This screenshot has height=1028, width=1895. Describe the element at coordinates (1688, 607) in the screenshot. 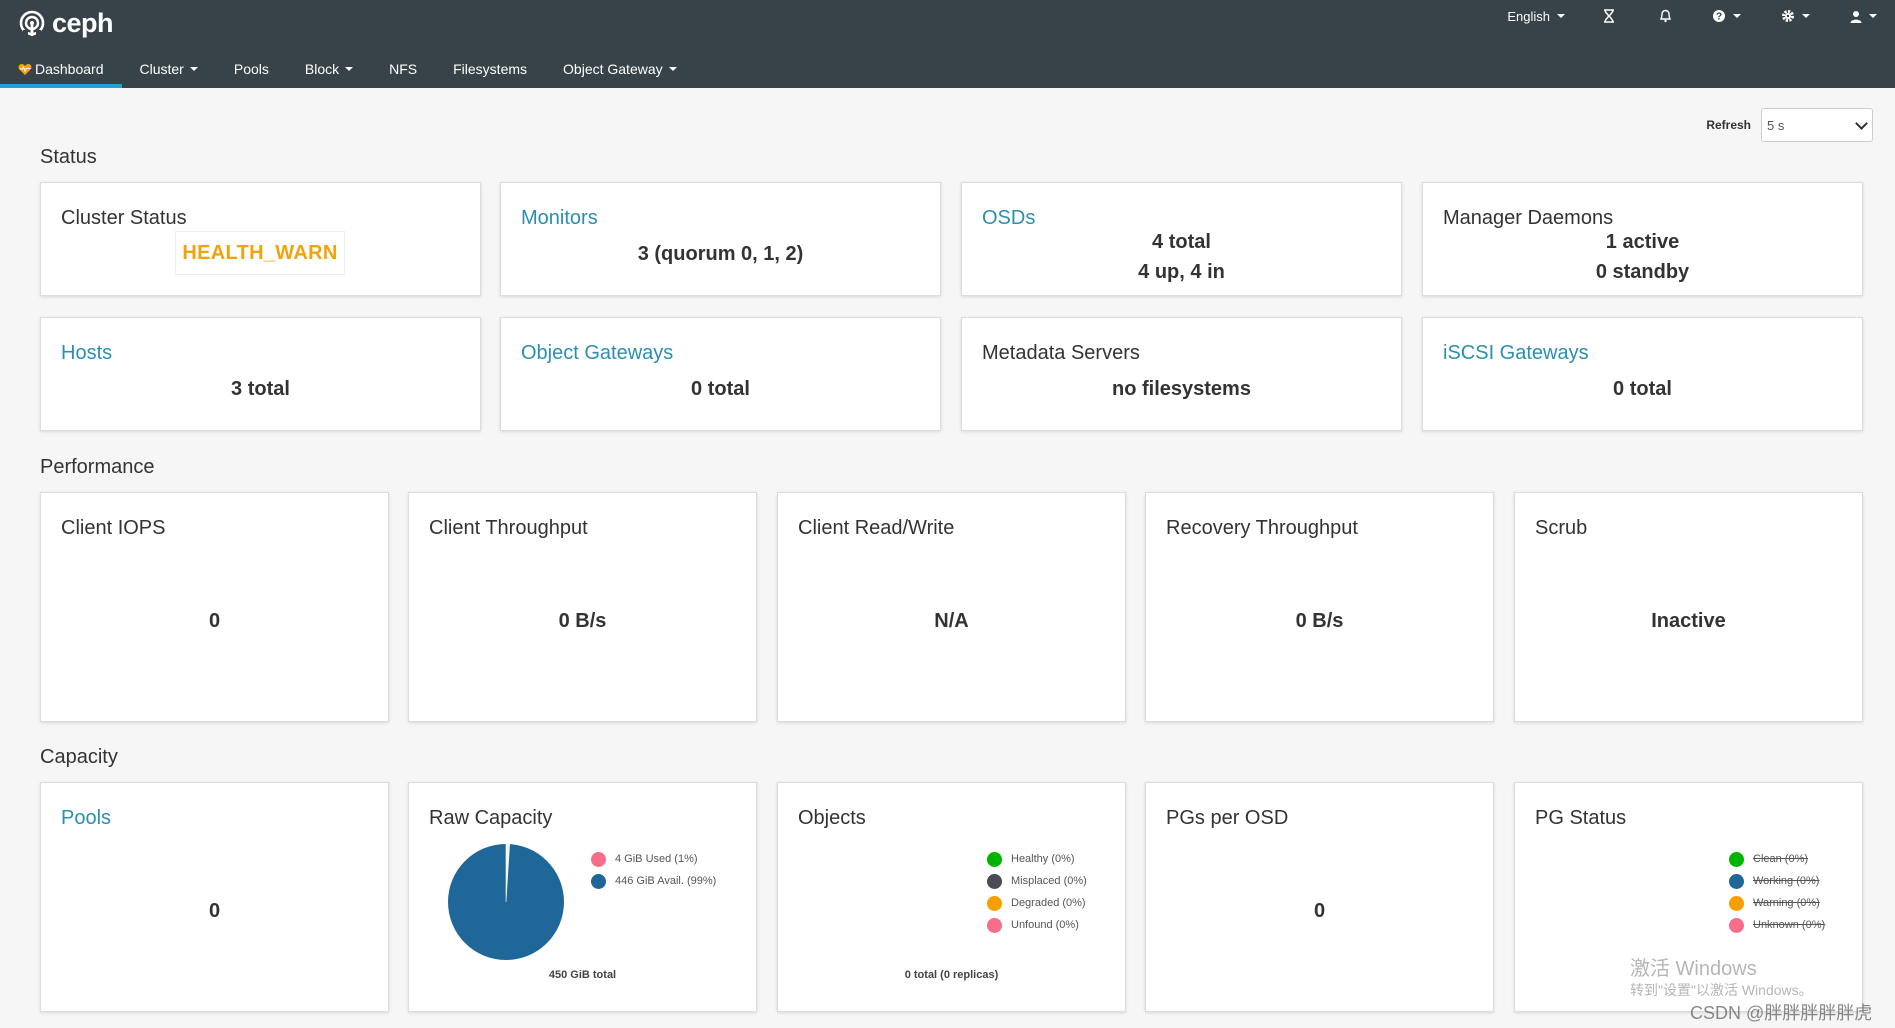

I see `card-scrub: Scrub Inactive` at that location.